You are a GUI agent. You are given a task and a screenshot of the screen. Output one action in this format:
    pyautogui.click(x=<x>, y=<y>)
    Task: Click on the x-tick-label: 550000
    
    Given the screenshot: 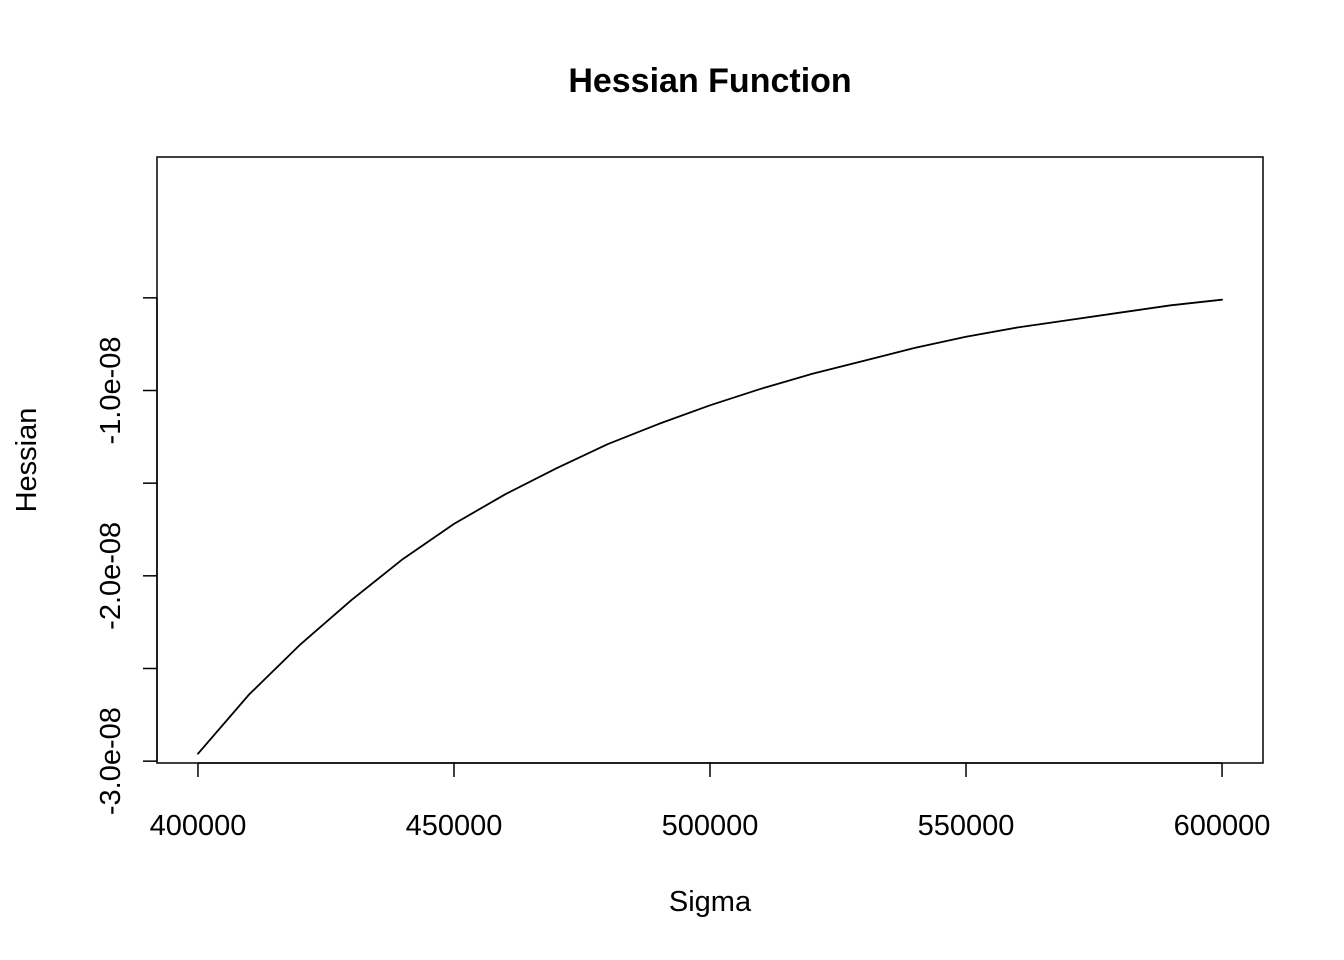 What is the action you would take?
    pyautogui.click(x=966, y=826)
    